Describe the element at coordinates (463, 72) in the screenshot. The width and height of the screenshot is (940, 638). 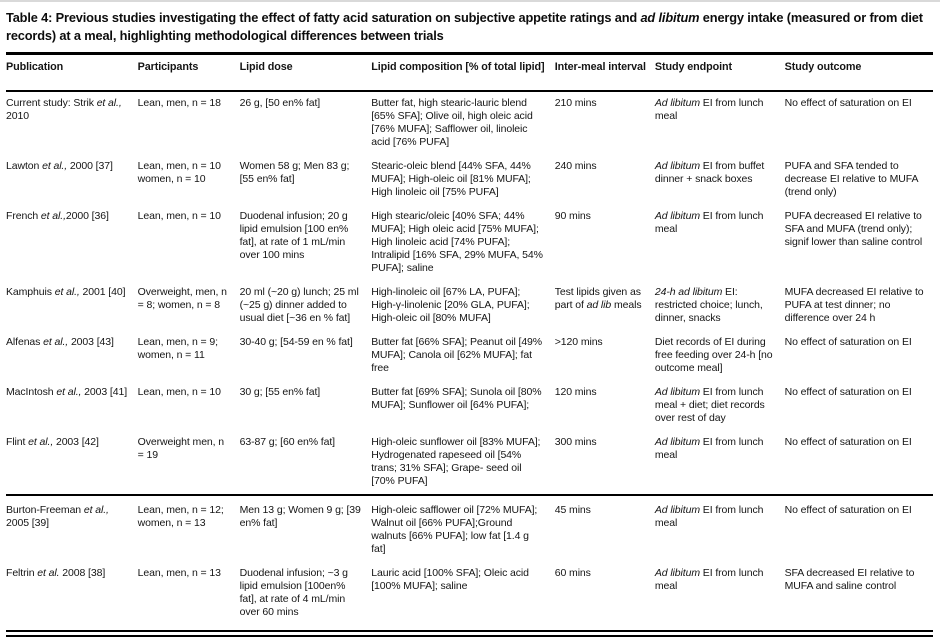
I see `col-header-lipid-composition: Lipid composition [% of total lipid]` at that location.